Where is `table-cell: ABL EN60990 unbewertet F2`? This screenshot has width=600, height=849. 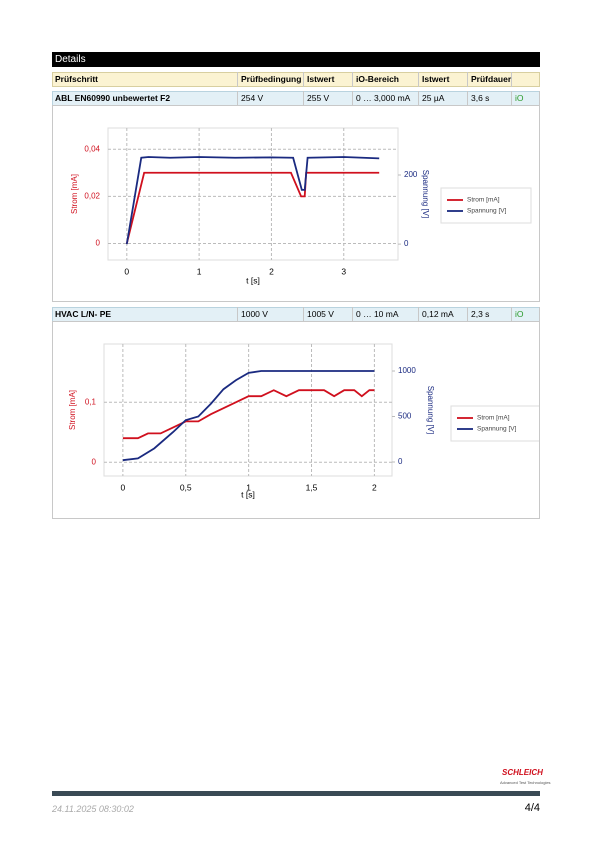 table-cell: ABL EN60990 unbewertet F2 is located at coordinates (145, 98).